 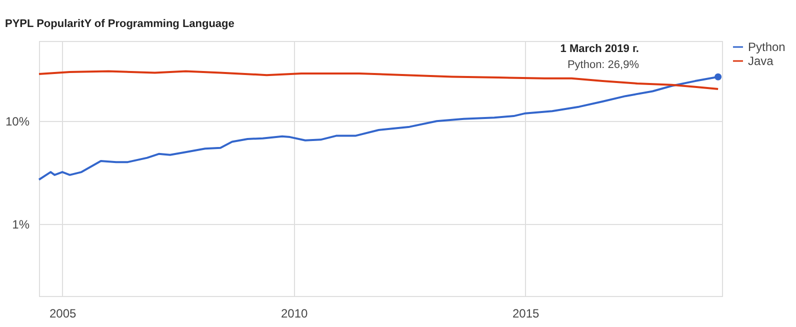 I want to click on y-tick-label: 1%, so click(x=21, y=225).